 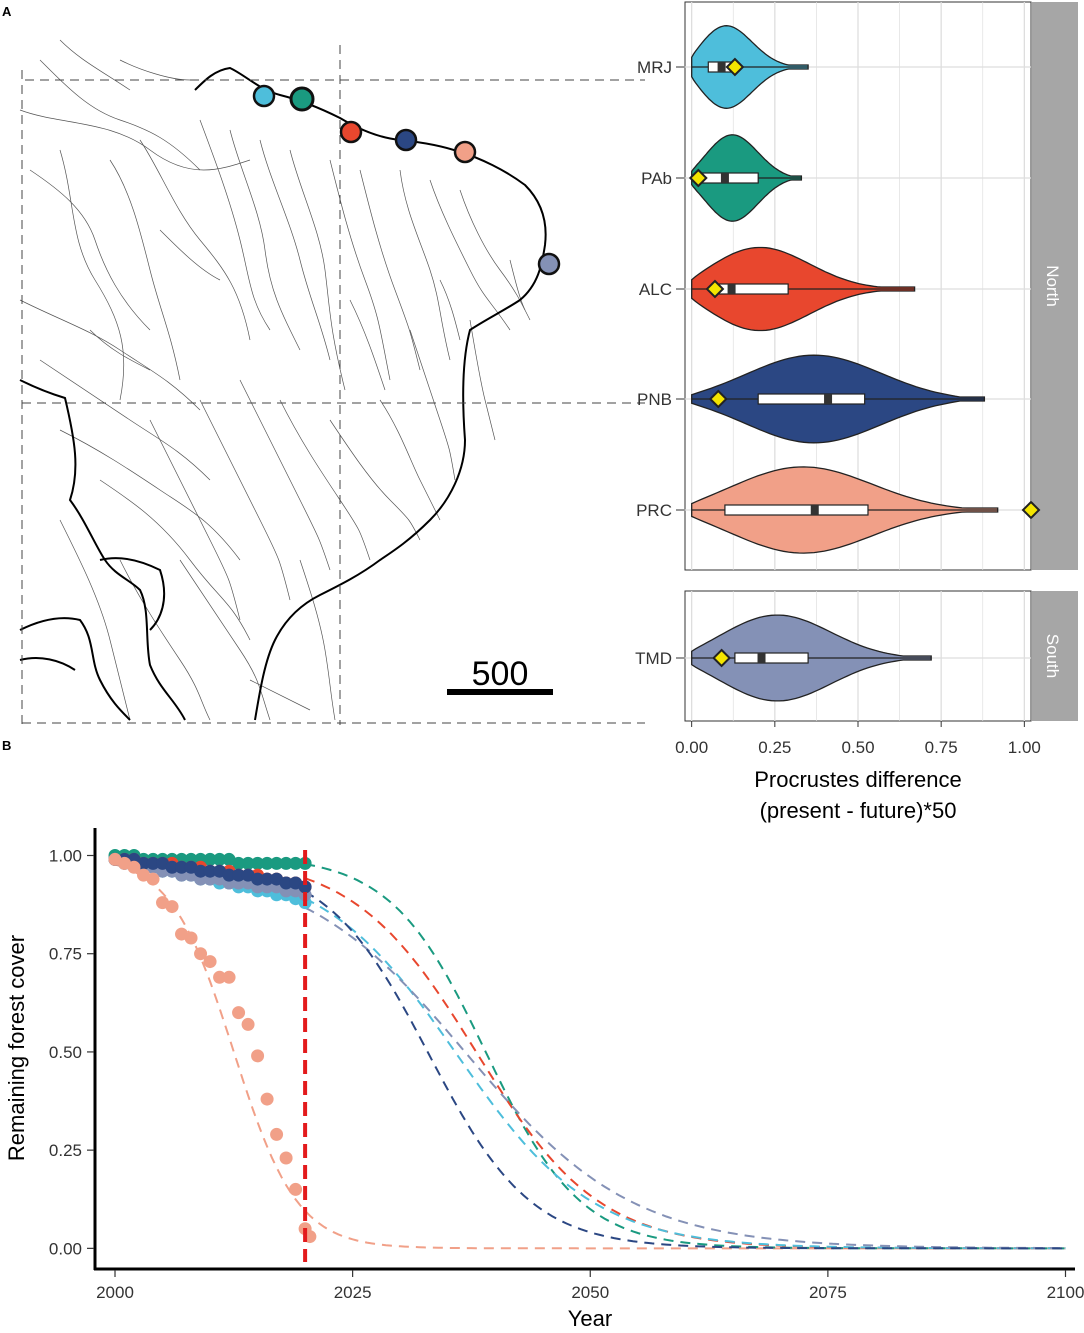 What do you see at coordinates (941, 747) in the screenshot?
I see `violin-x-tick-label: 0.75` at bounding box center [941, 747].